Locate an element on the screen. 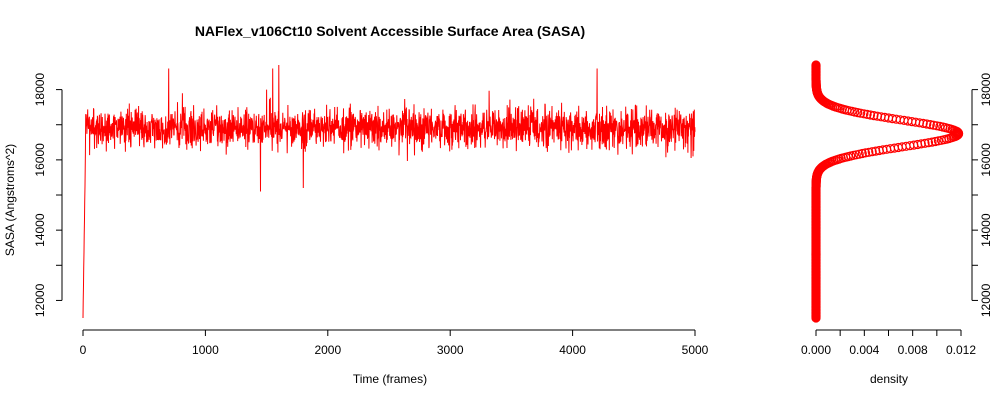 The height and width of the screenshot is (400, 1000). density-points is located at coordinates (887, 191).